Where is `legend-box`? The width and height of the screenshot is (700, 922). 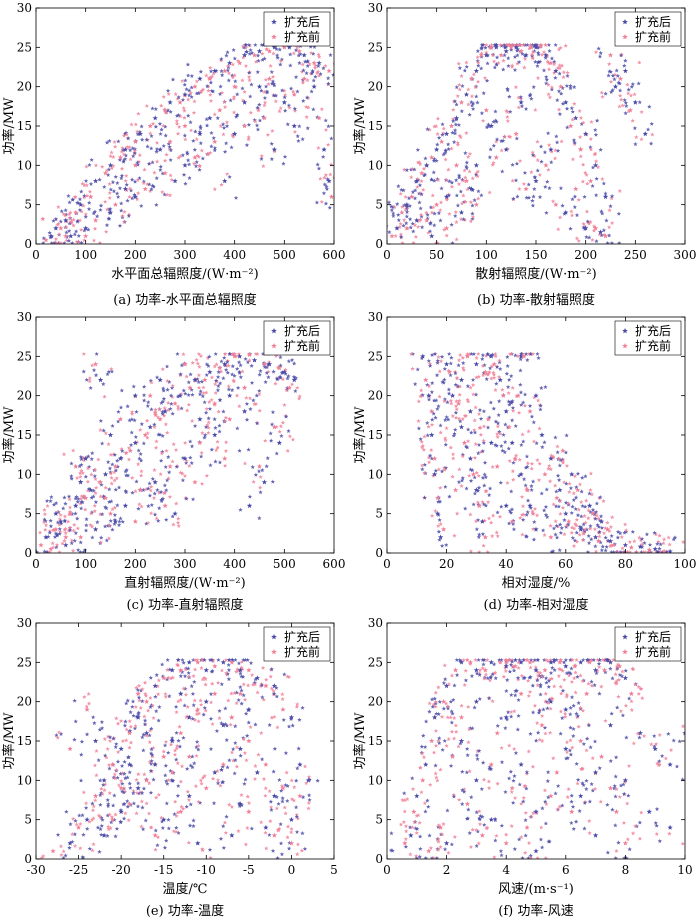
legend-box is located at coordinates (648, 29).